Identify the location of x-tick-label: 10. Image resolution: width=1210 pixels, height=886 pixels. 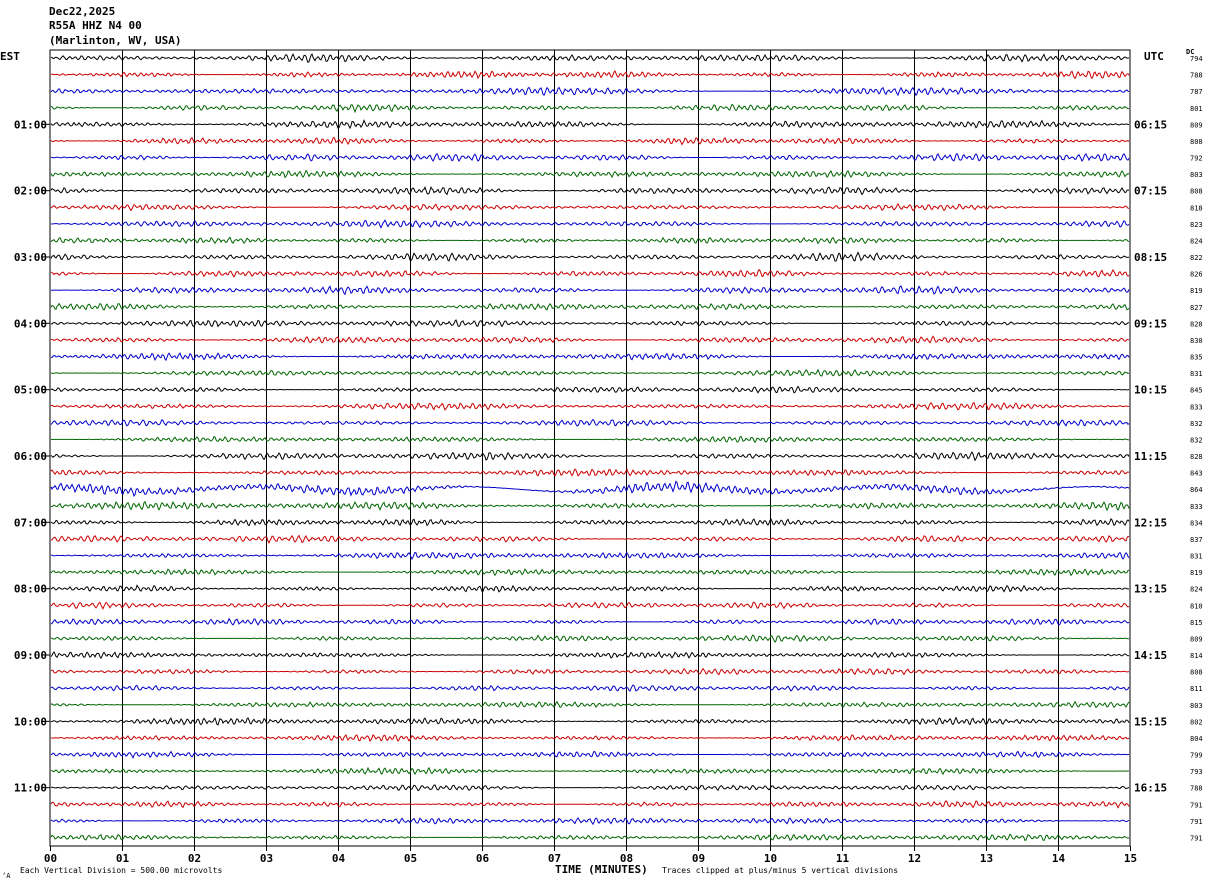
(770, 858).